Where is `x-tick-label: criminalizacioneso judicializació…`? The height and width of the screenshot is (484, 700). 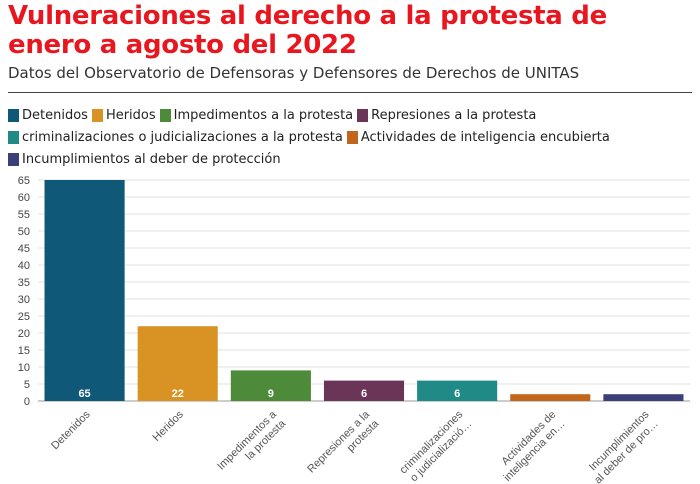 x-tick-label: criminalizacioneso judicializació… is located at coordinates (436, 446).